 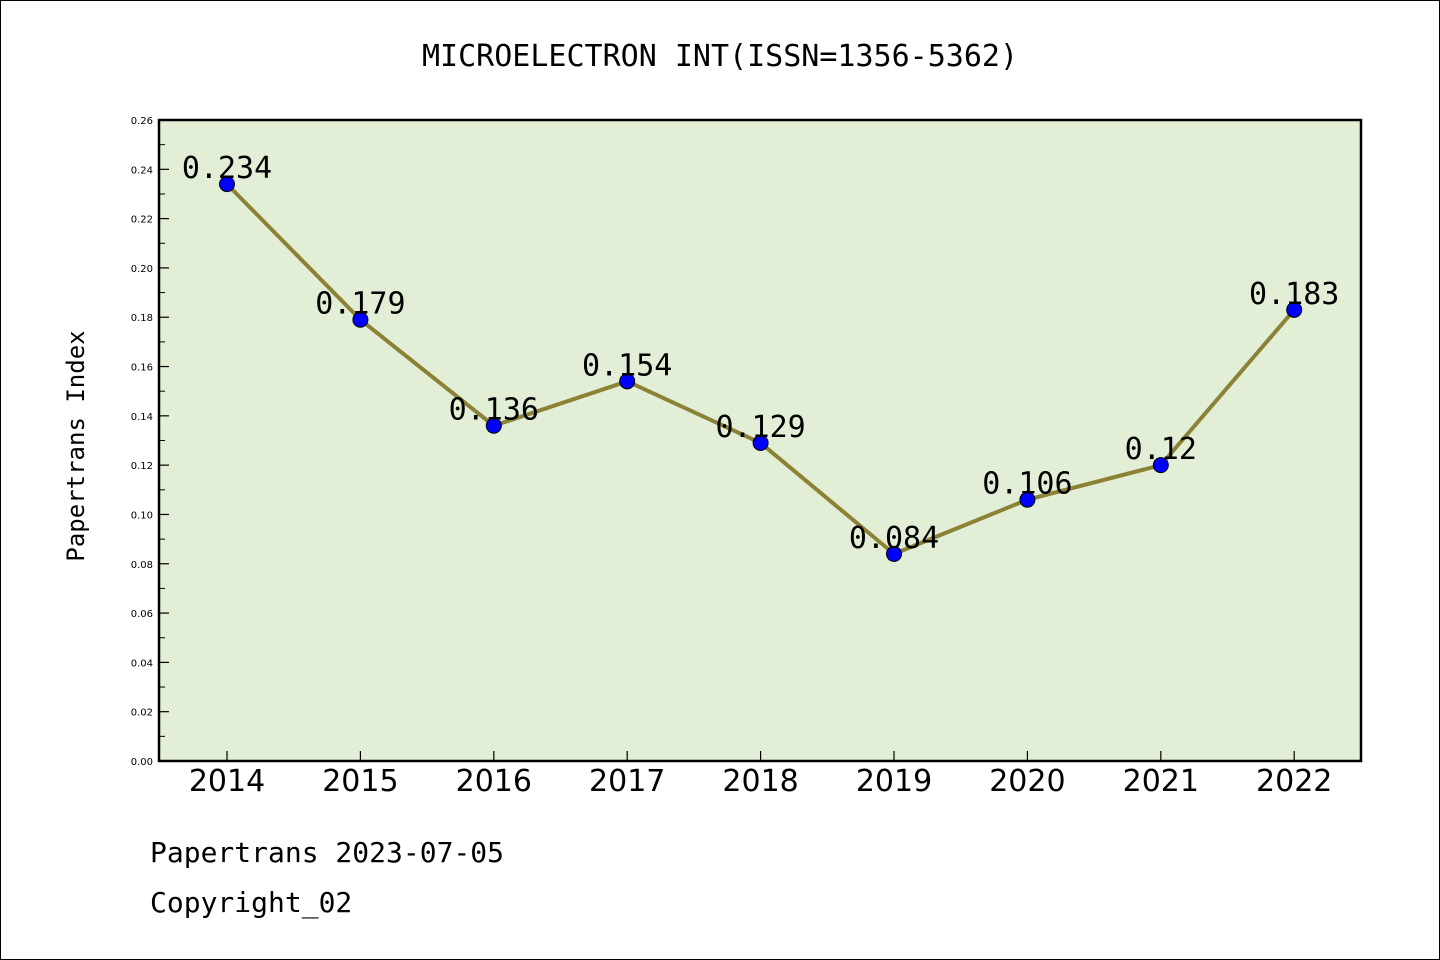 What do you see at coordinates (1294, 294) in the screenshot?
I see `data-label: 0.183` at bounding box center [1294, 294].